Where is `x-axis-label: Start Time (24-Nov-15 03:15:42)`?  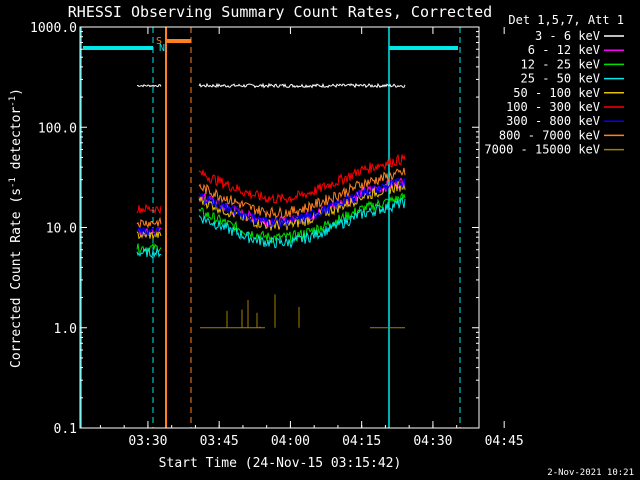 x-axis-label: Start Time (24-Nov-15 03:15:42) is located at coordinates (280, 463).